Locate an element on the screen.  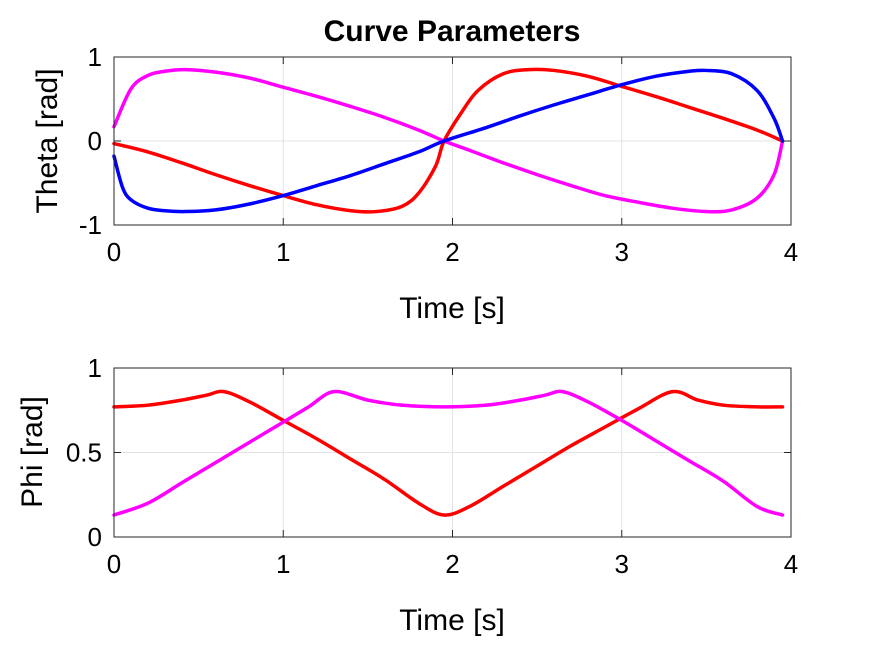
chart-title: Curve Parameters is located at coordinates (452, 31).